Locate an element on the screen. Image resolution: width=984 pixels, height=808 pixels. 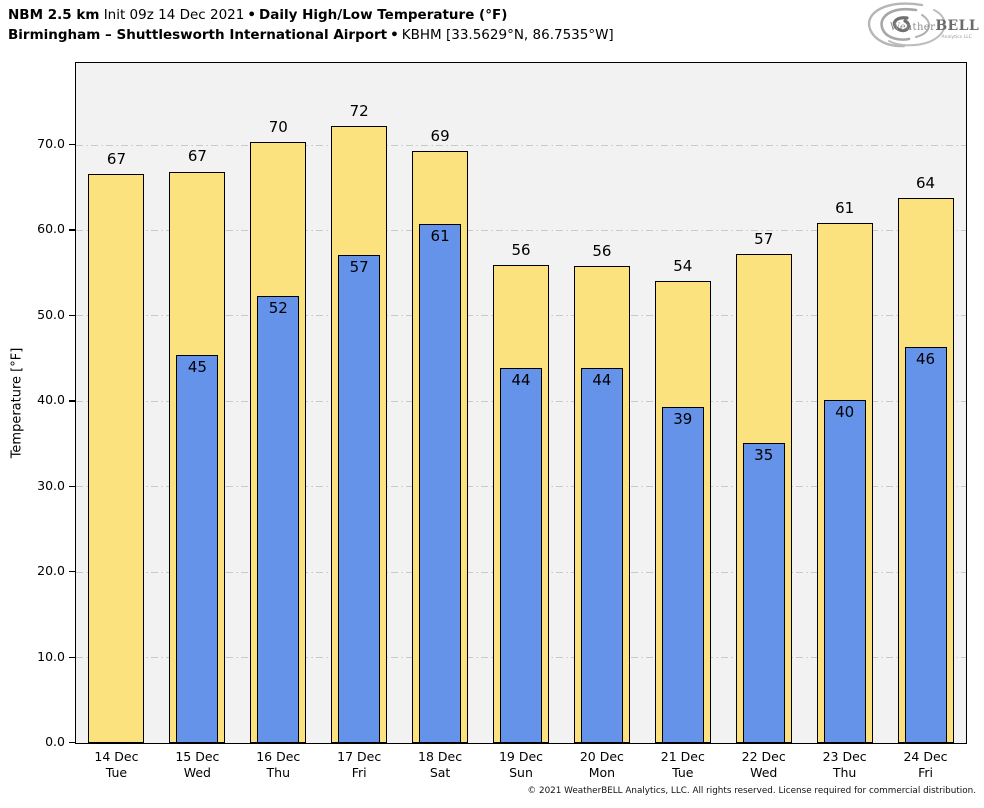
x-tick-label: 18 Dec Sat is located at coordinates (440, 765).